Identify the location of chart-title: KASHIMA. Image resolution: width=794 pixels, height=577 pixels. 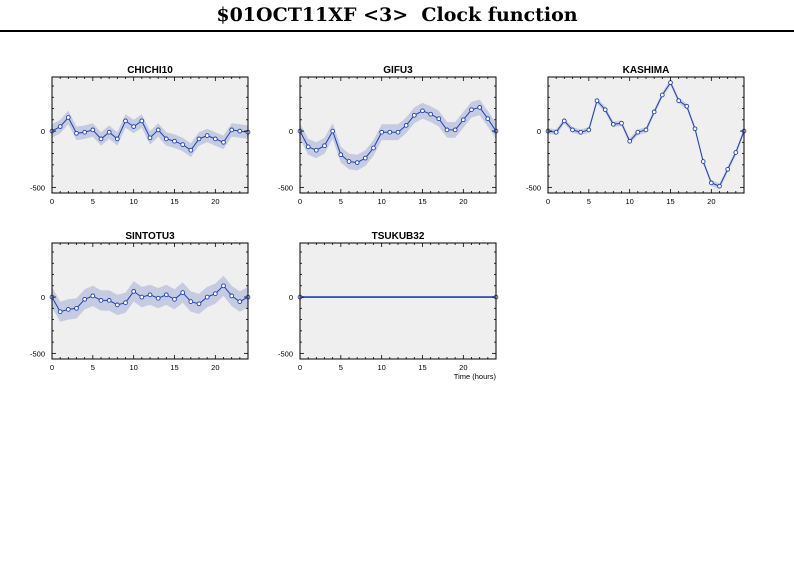
(646, 70).